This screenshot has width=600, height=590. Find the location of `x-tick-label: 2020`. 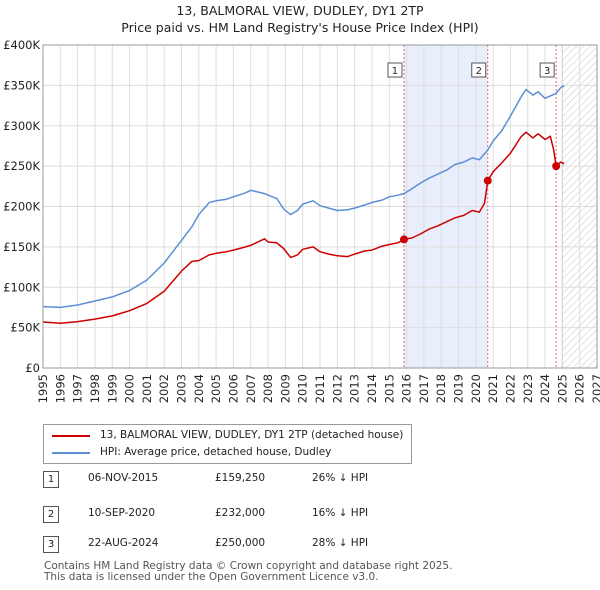

x-tick-label: 2020 is located at coordinates (476, 388).